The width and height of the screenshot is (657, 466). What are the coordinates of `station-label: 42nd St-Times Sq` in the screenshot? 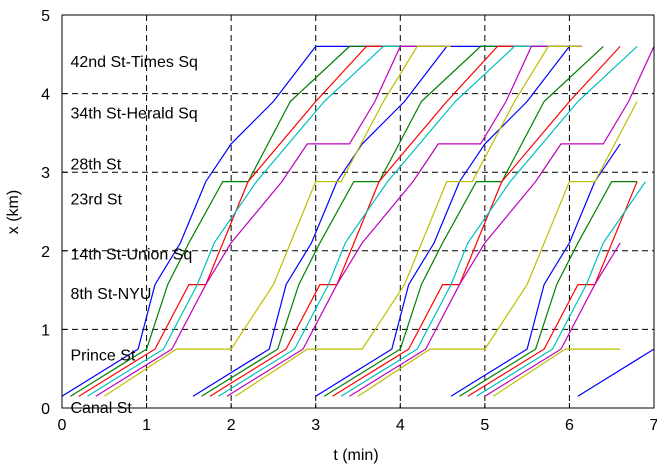 It's located at (133, 62).